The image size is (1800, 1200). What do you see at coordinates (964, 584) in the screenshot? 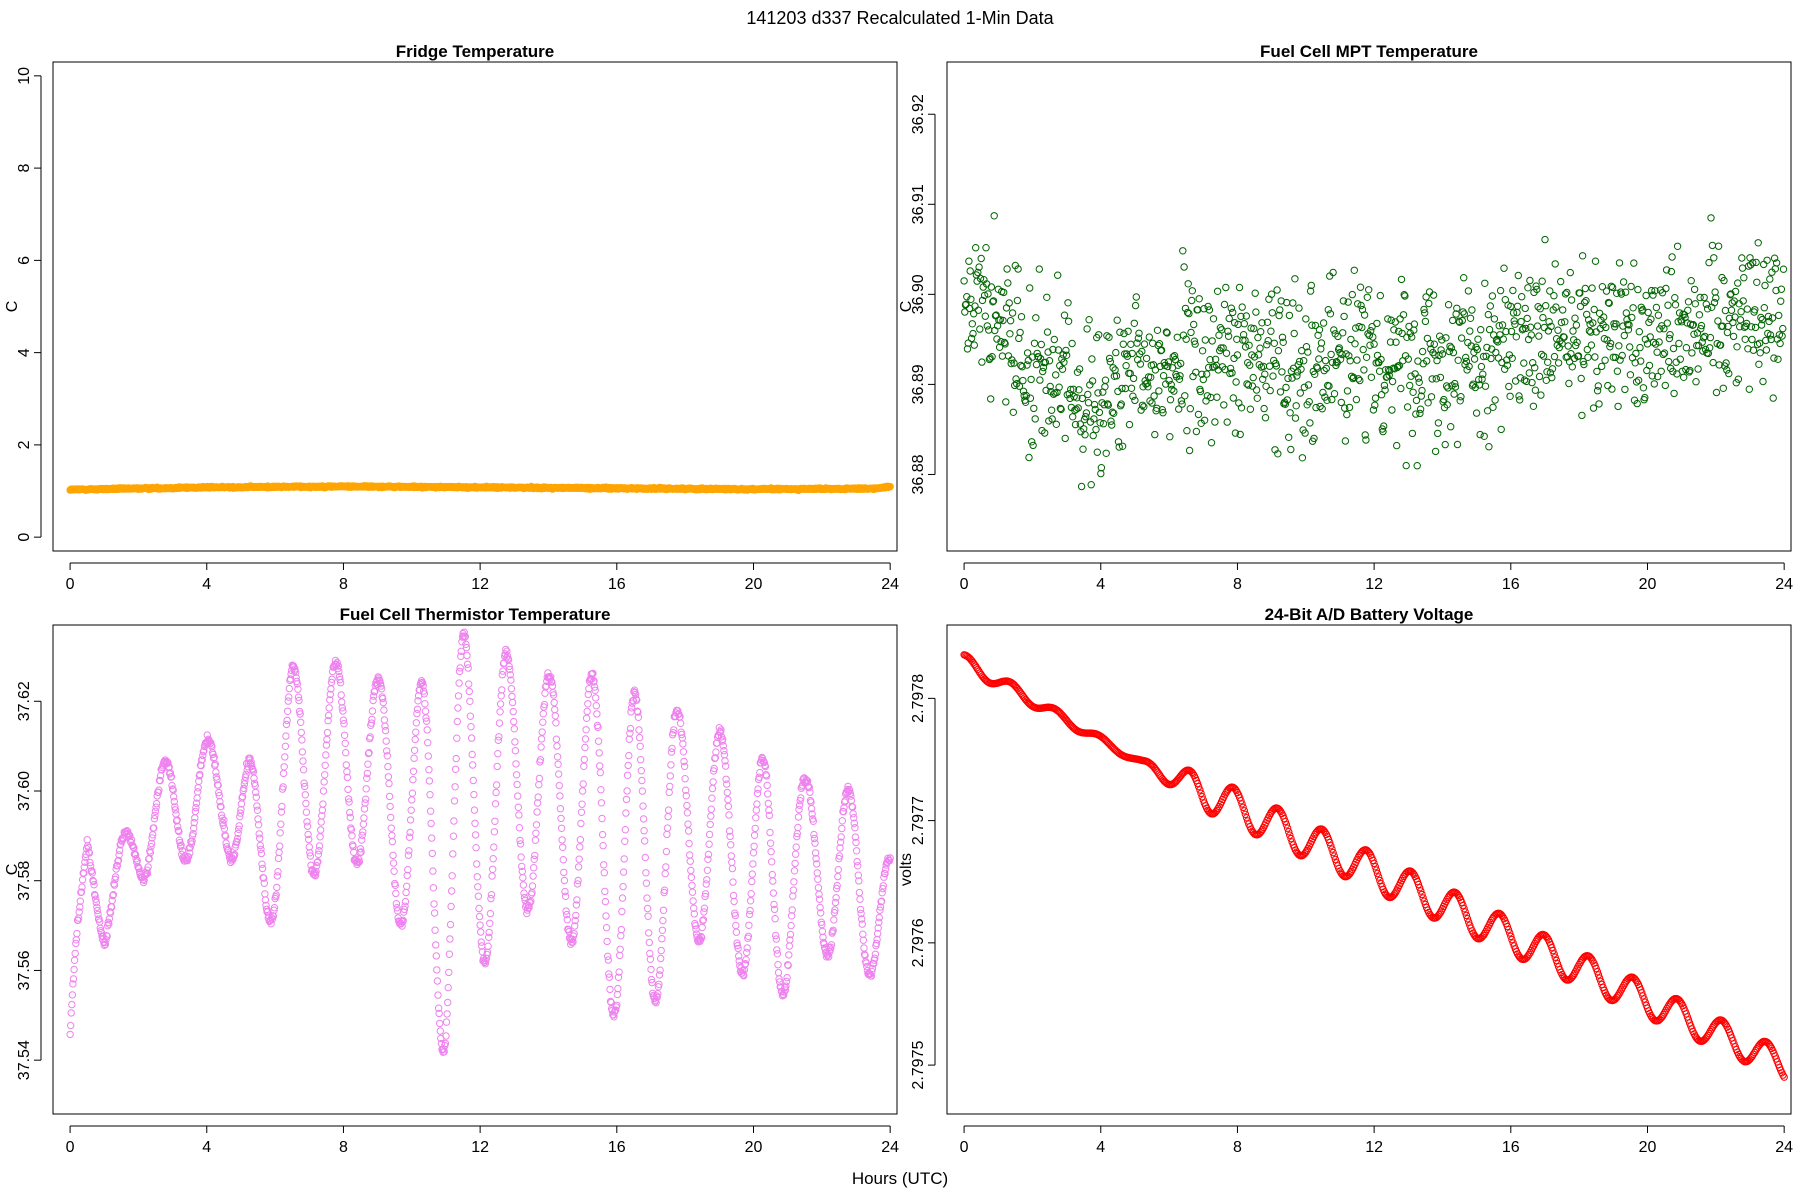
I see `x-tick-label: 0` at bounding box center [964, 584].